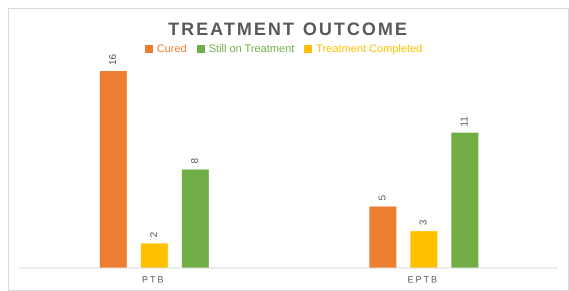  I want to click on data-label: 5, so click(382, 197).